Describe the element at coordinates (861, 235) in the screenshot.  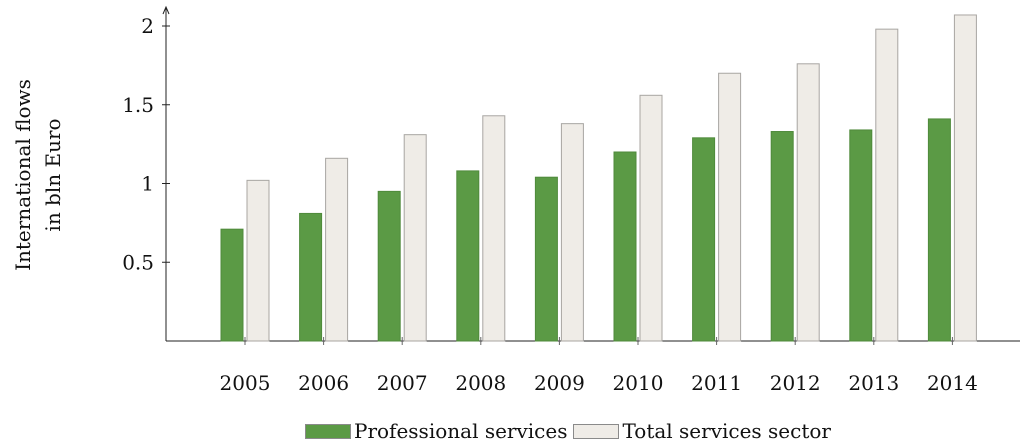
I see `bar-professional-2013` at that location.